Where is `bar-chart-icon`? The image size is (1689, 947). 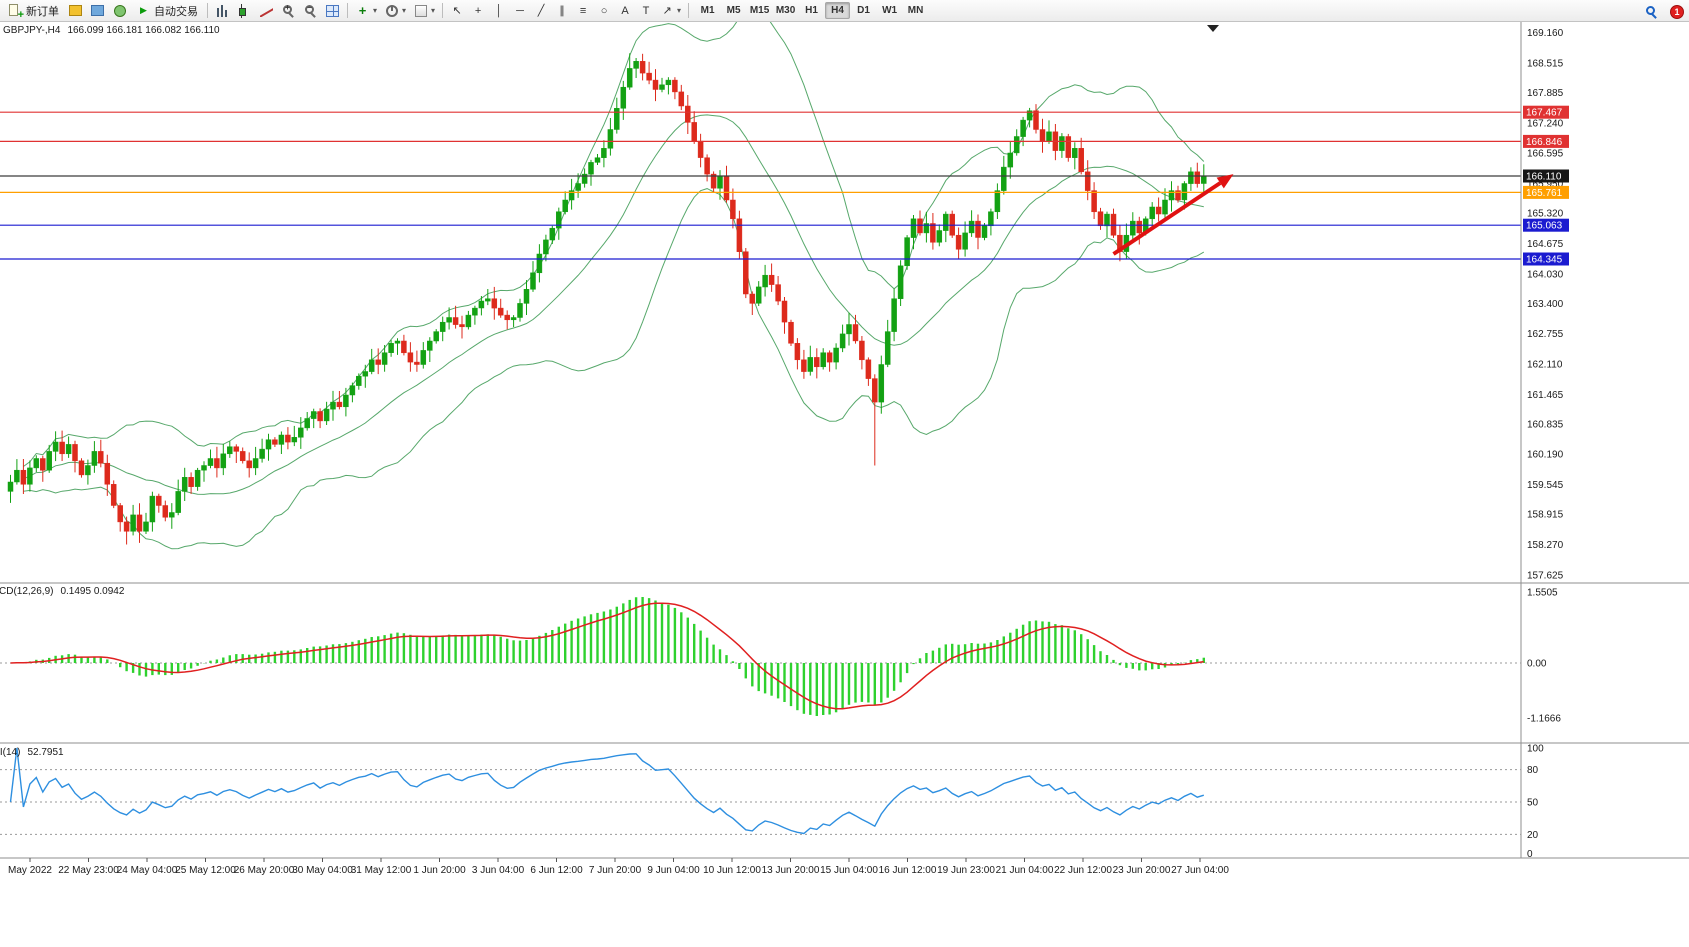 bar-chart-icon is located at coordinates (222, 10).